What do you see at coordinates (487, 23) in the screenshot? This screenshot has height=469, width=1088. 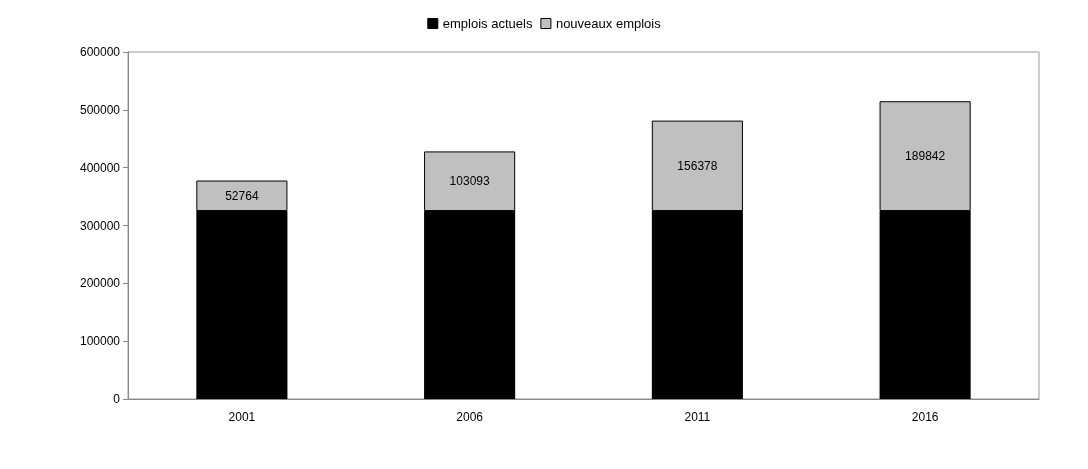 I see `legend-label: emplois actuels` at bounding box center [487, 23].